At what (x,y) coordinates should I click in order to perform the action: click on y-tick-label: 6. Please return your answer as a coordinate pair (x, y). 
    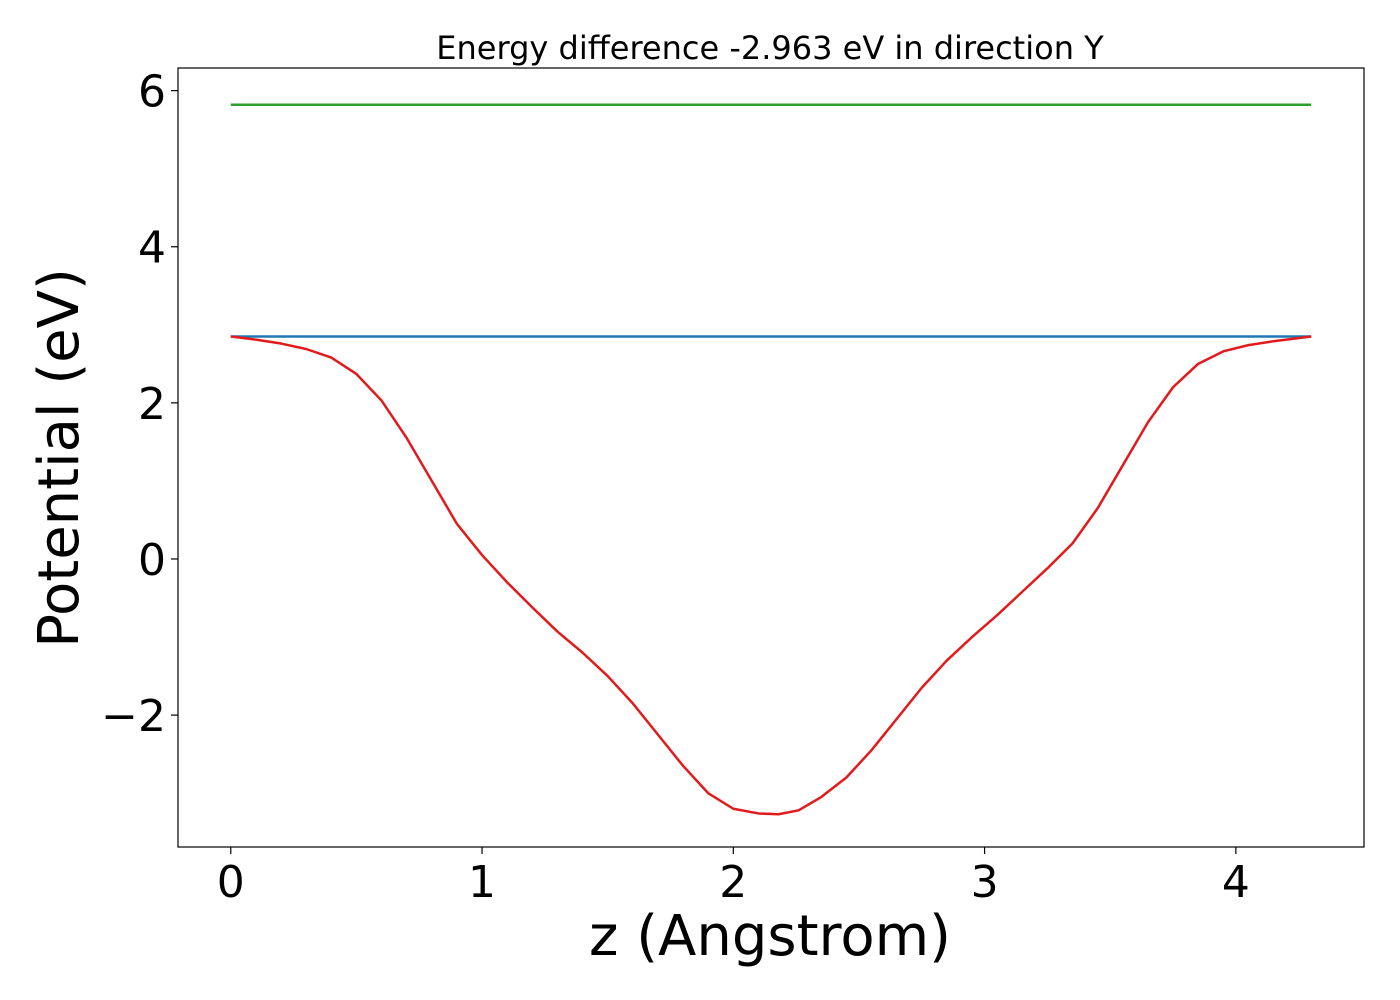
    Looking at the image, I should click on (152, 92).